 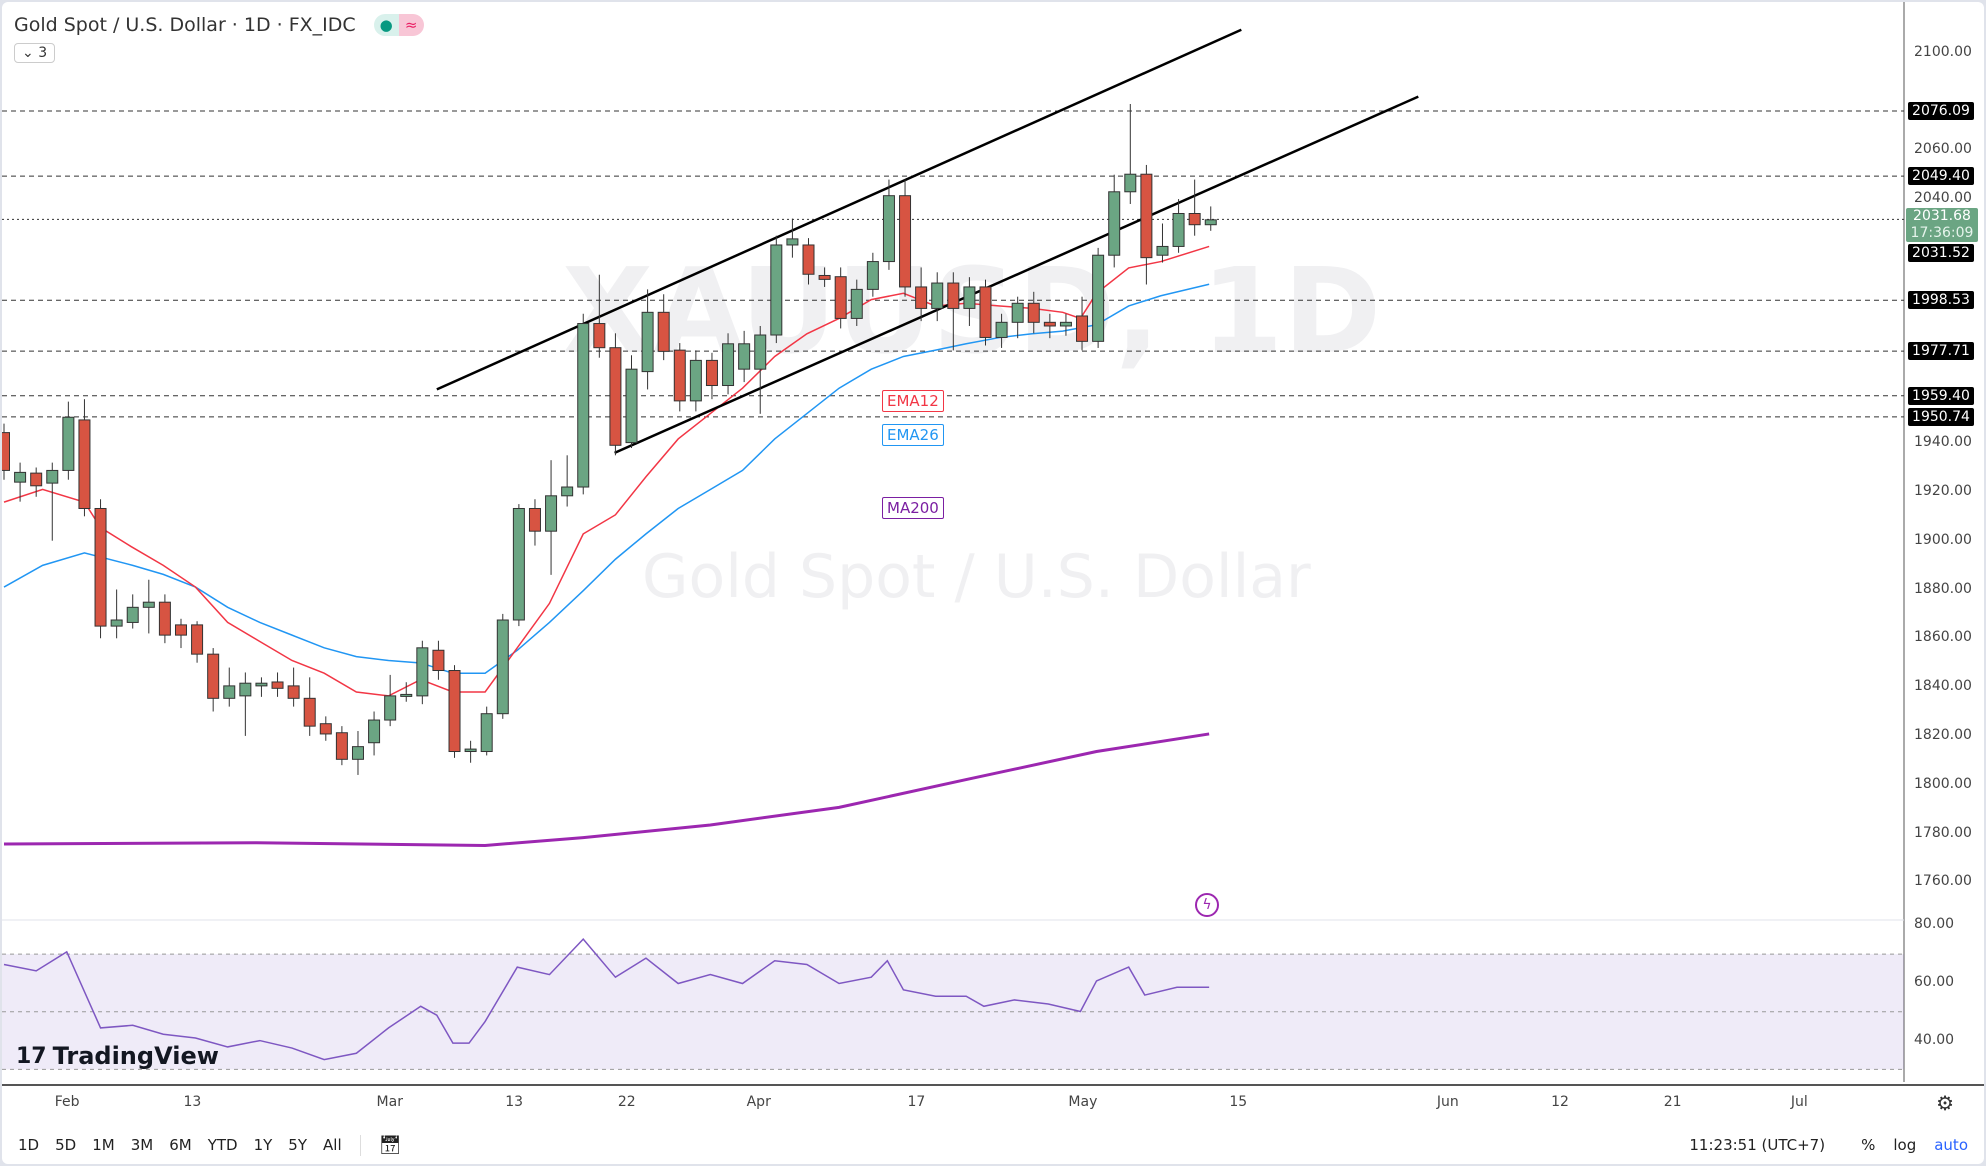 I want to click on clock-timezone: 11:23:51 (UTC+7), so click(x=1757, y=1145).